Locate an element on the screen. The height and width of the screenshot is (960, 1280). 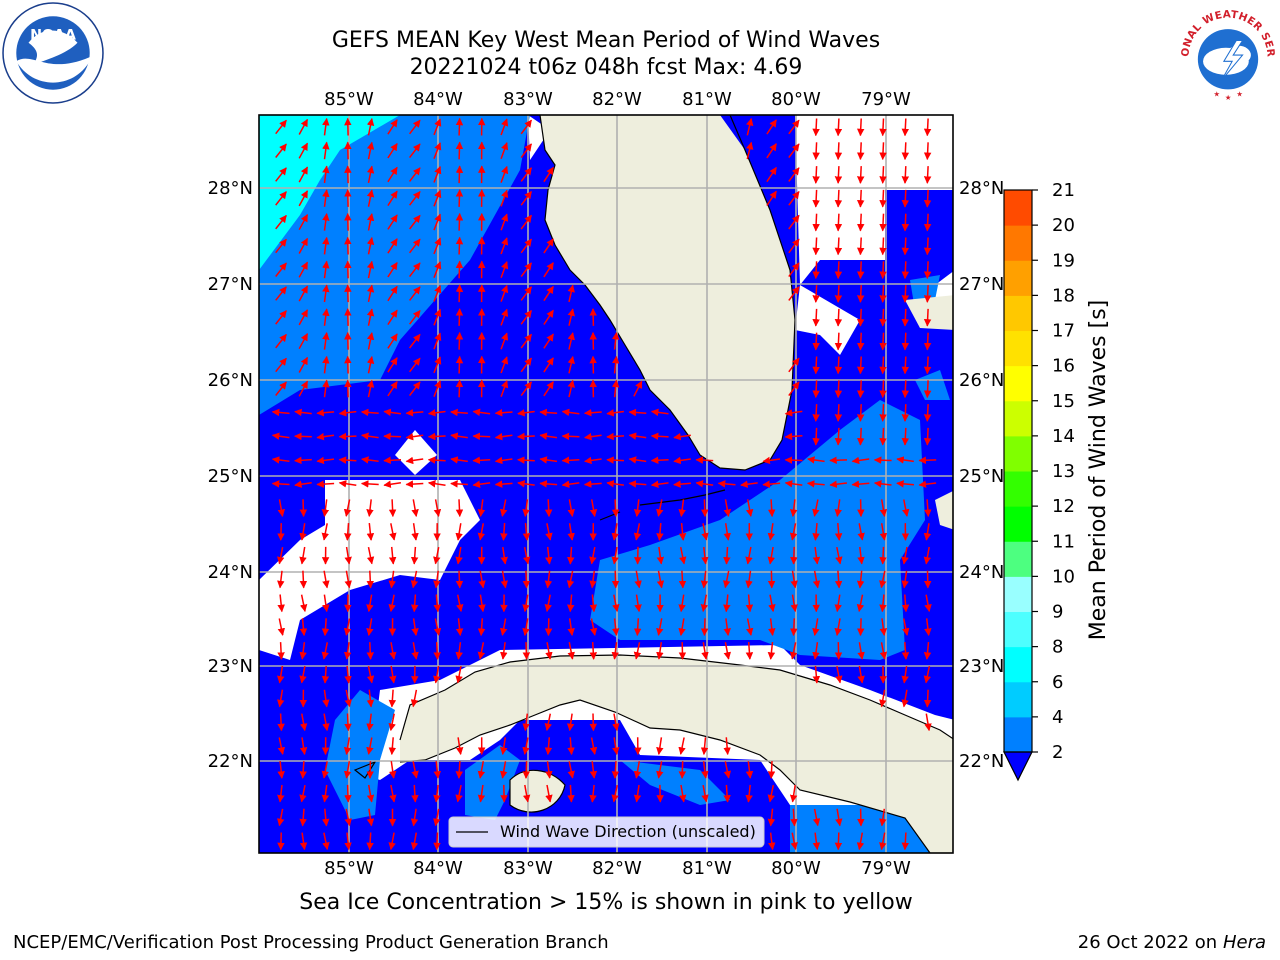
lon-label: 83°W is located at coordinates (528, 99).